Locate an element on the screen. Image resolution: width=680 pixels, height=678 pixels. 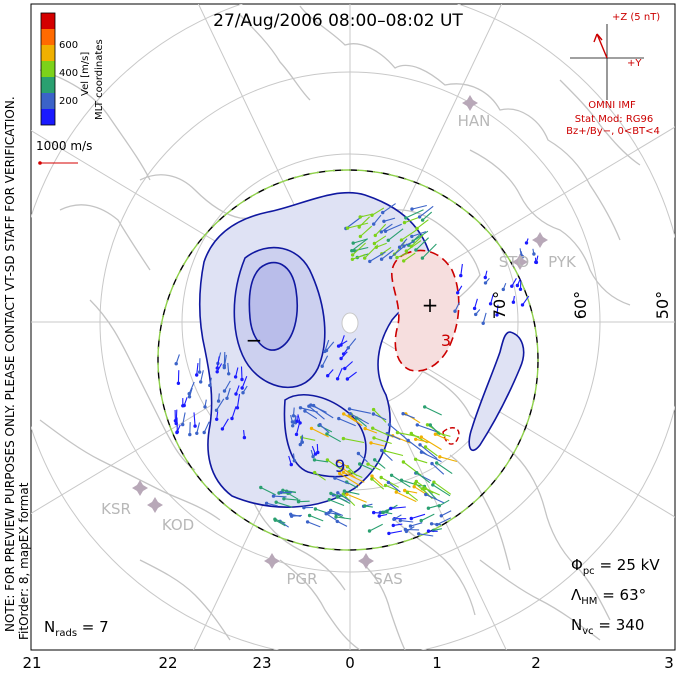
colorbar-label: Vel [m/s] is located at coordinates (85, 74).